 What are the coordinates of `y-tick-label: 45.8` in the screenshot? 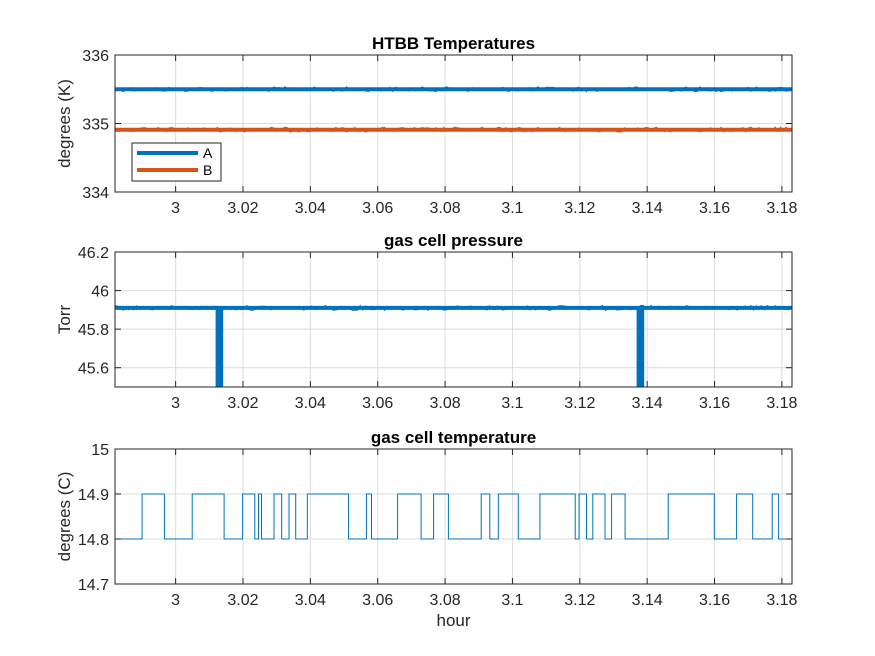 It's located at (93, 330).